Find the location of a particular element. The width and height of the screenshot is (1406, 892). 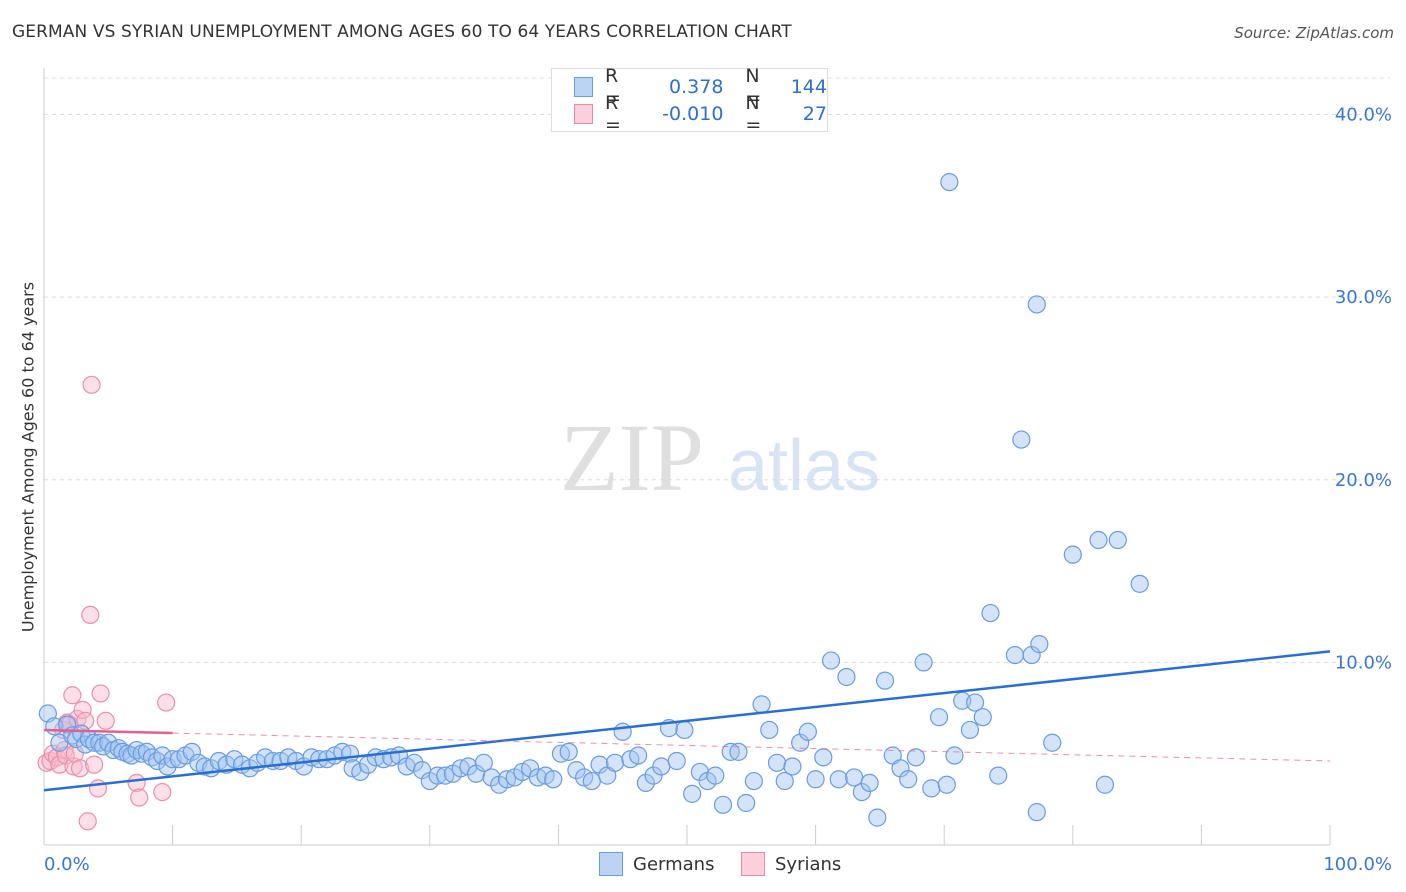

trend-lines is located at coordinates (687, 721).